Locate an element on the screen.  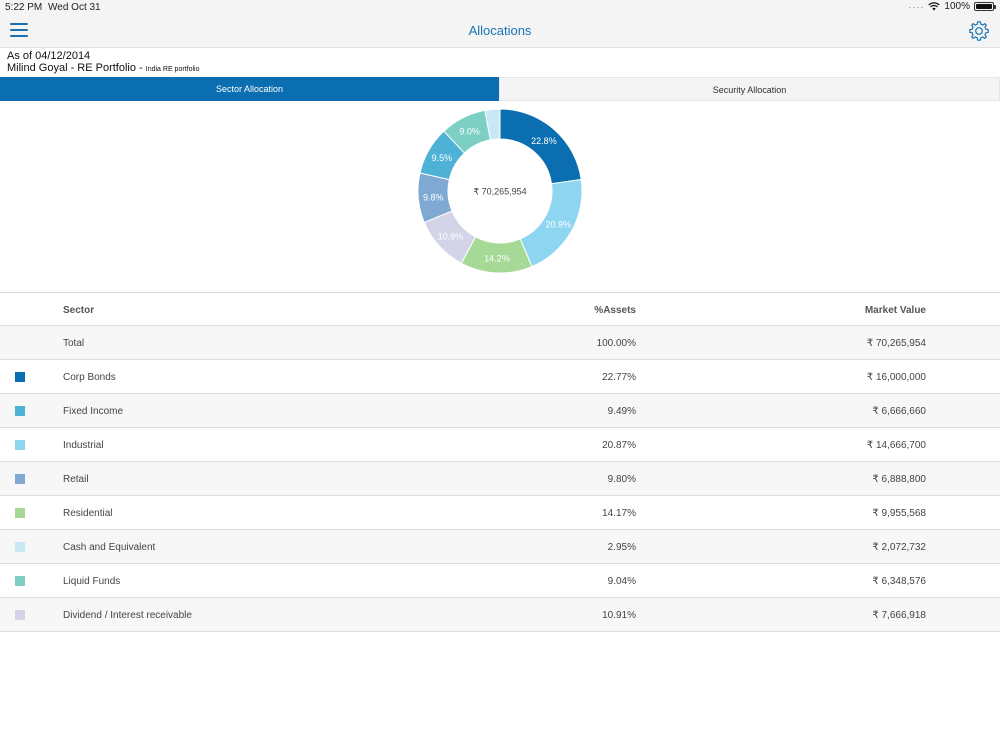
total-label: Total is located at coordinates (74, 343).